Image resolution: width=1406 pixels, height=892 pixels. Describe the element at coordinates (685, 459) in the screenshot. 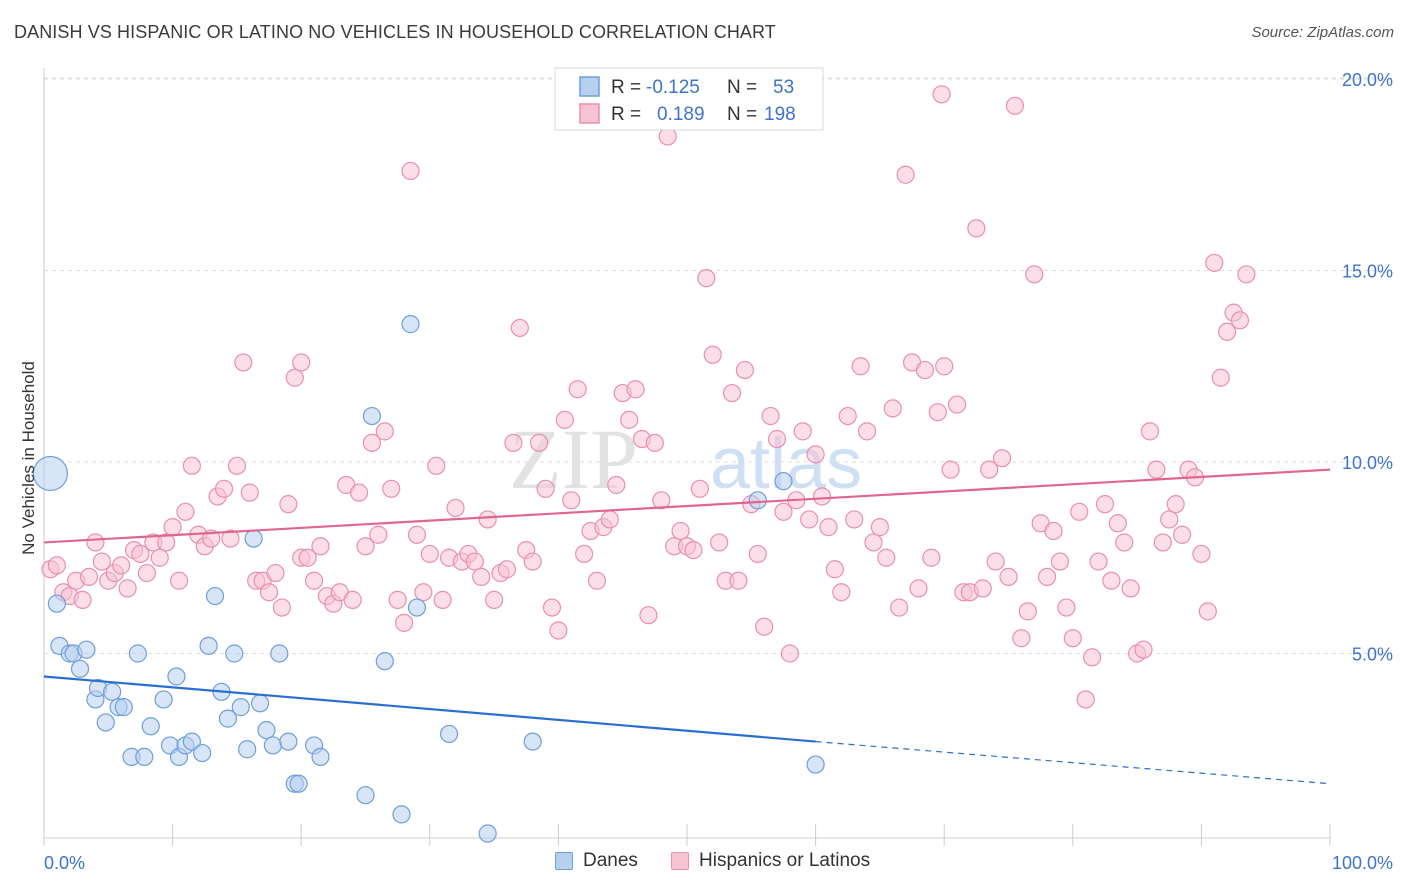

I see `watermark: ZIP atlas` at that location.